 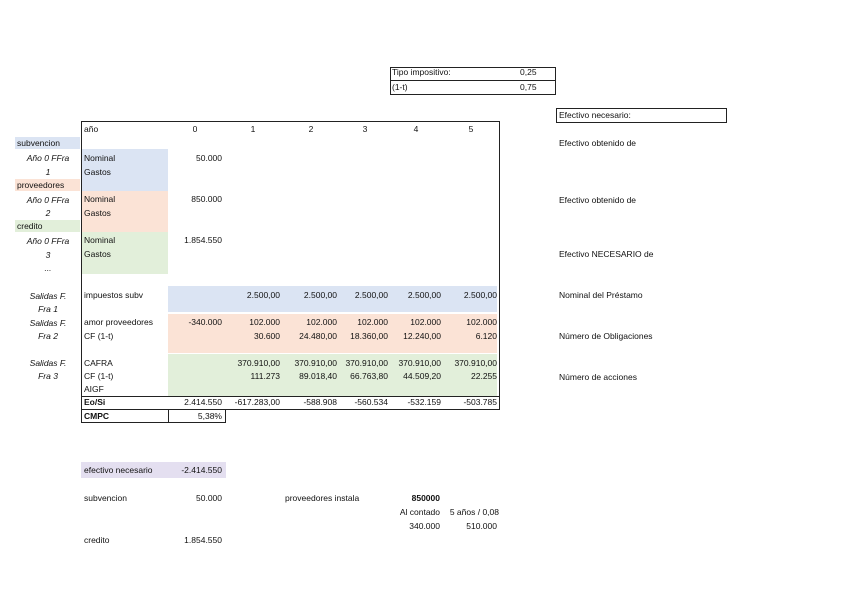 I want to click on side-label: credito, so click(x=30, y=226).